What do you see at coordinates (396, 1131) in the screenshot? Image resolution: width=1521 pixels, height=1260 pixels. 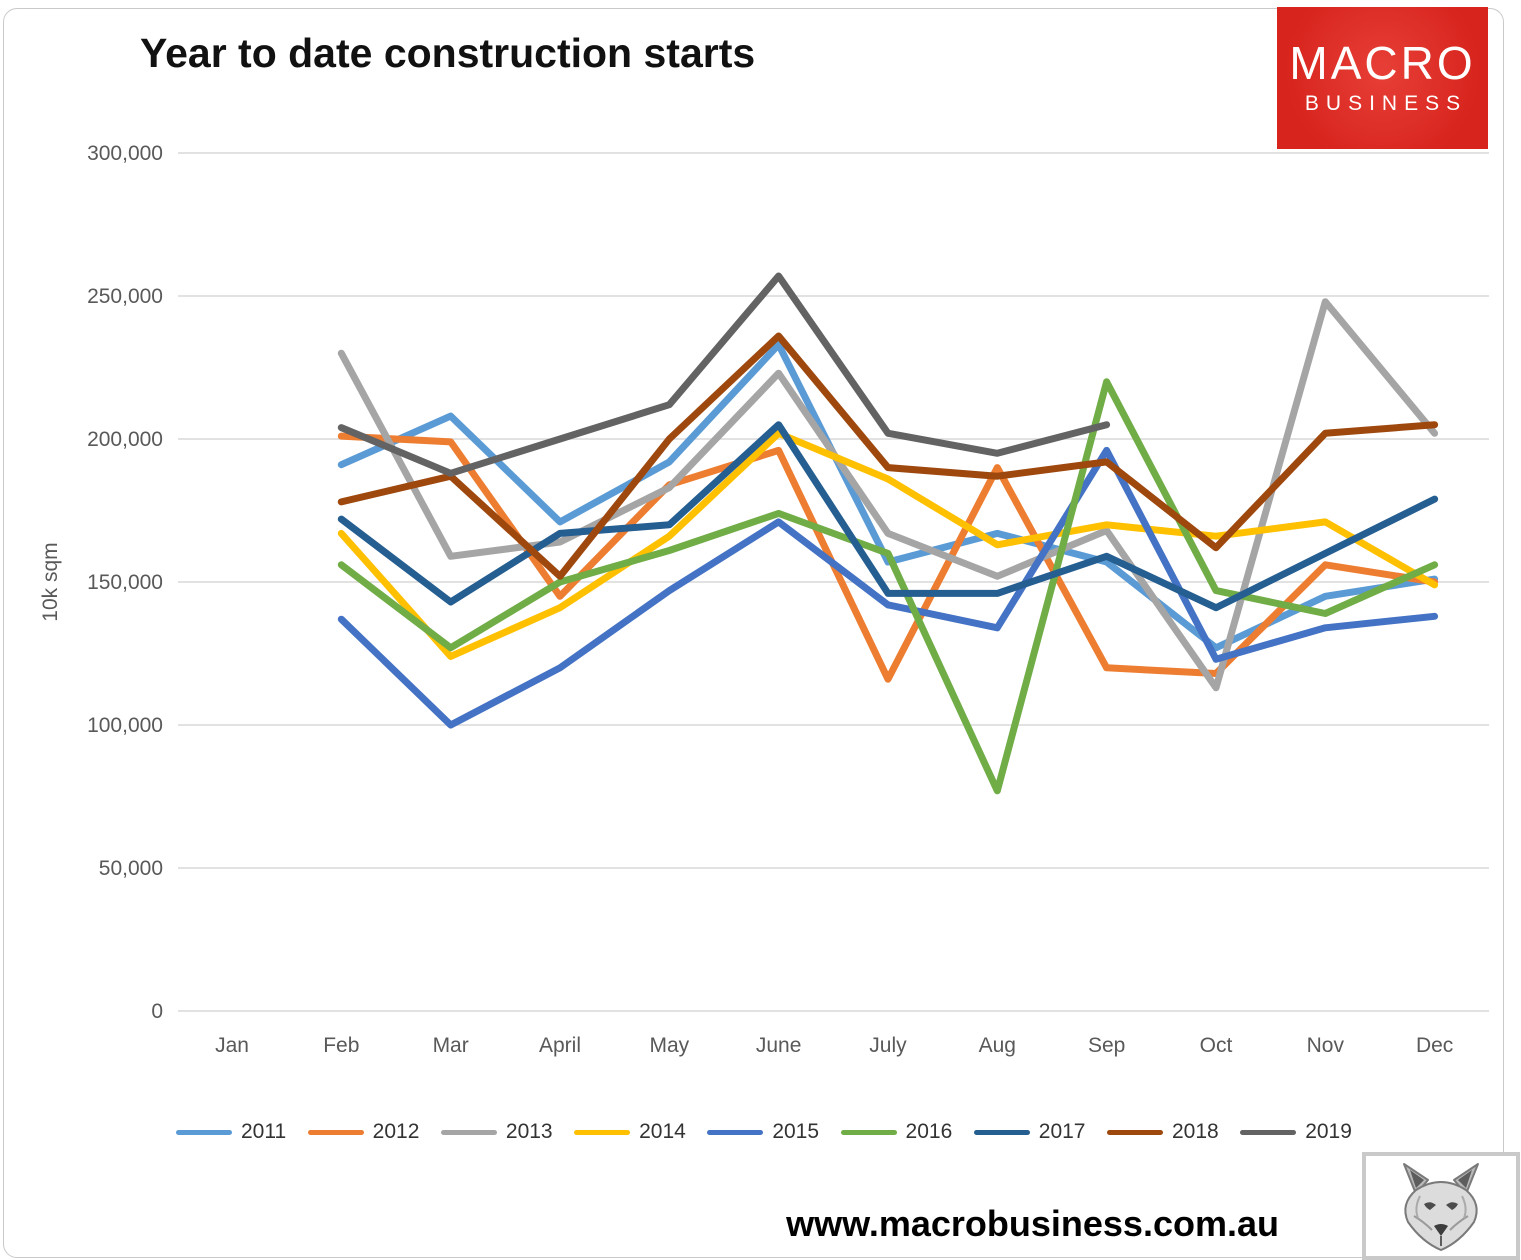 I see `legend-label-2012: 2012` at bounding box center [396, 1131].